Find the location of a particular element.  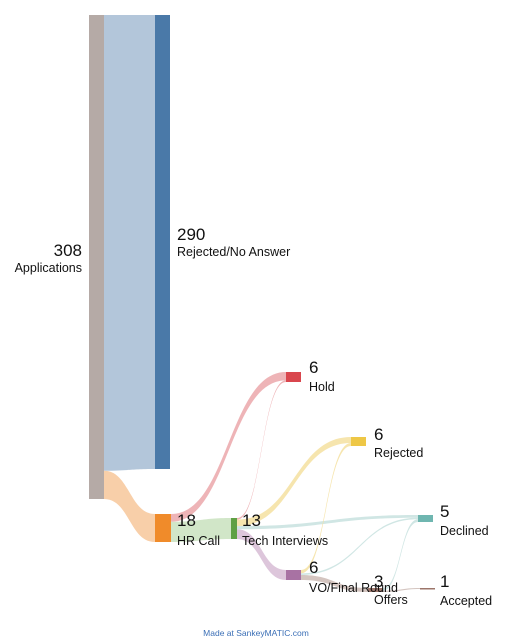

flow-tech_interviews-to-rejected is located at coordinates (294, 482).